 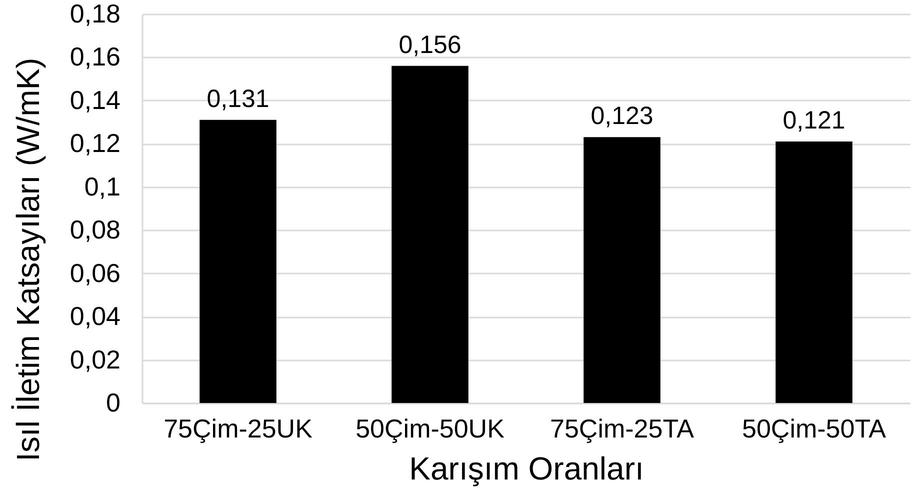 I want to click on x-axis-title: Karışım Oranları, so click(x=526, y=468).